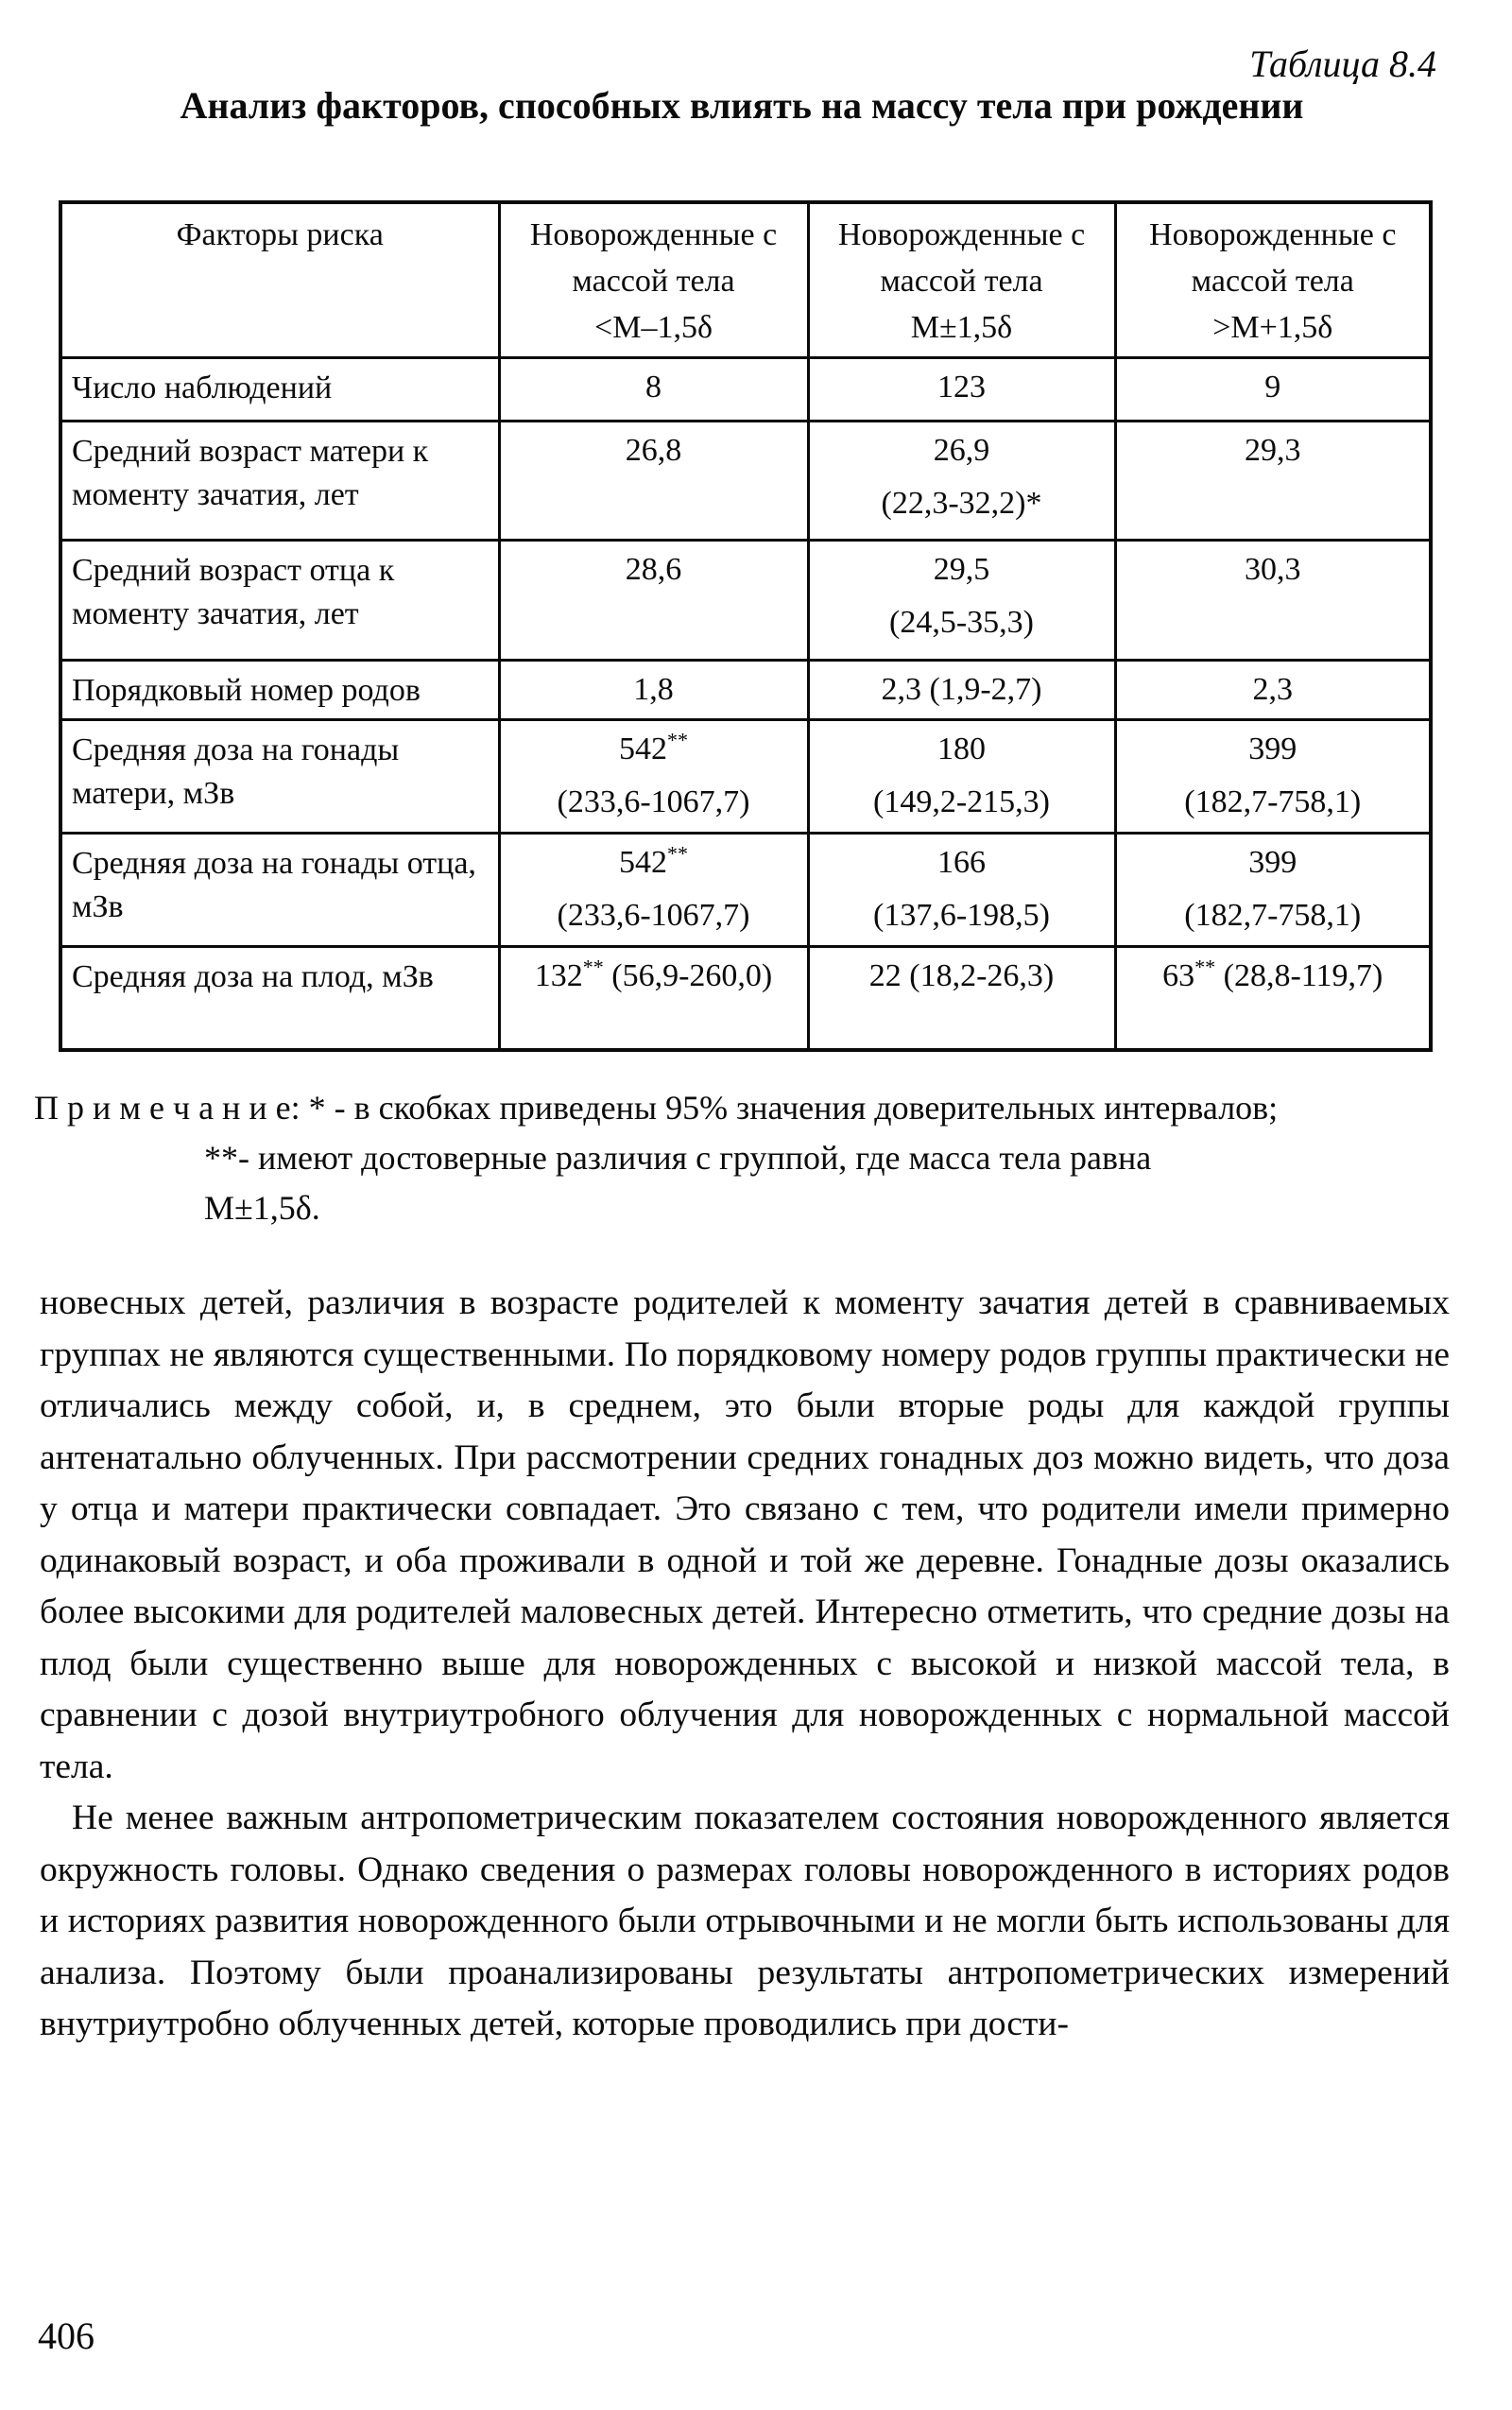 This screenshot has width=1512, height=2410. I want to click on row-label-cell: Порядковый номер родов, so click(280, 690).